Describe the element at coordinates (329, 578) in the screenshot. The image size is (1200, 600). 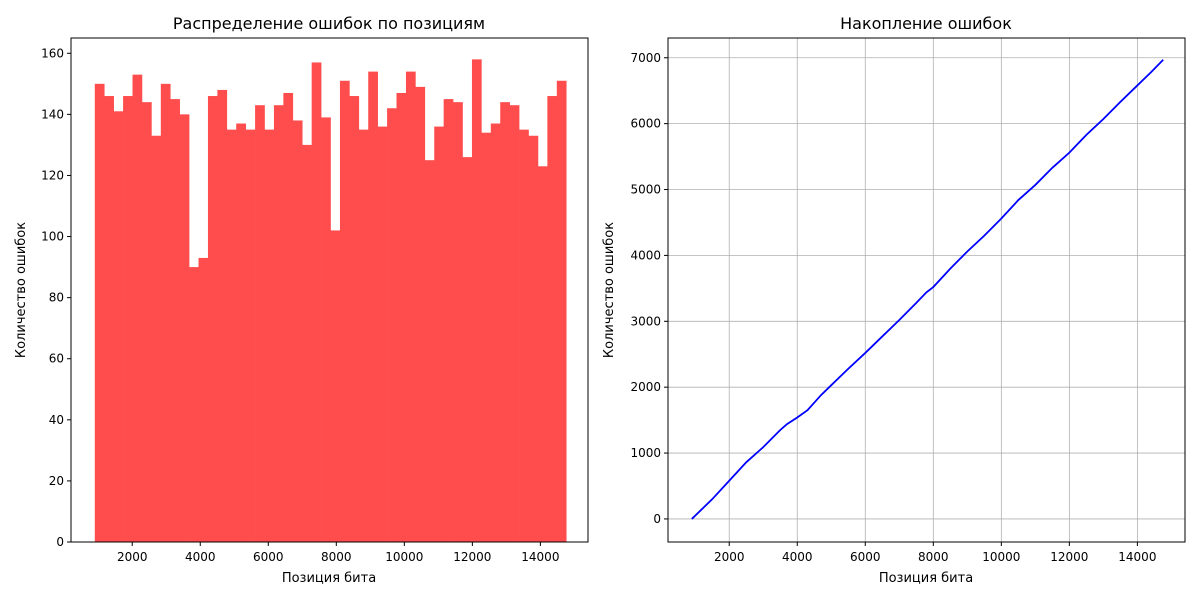
I see `histogram-x-axis-label: Позиция бита` at that location.